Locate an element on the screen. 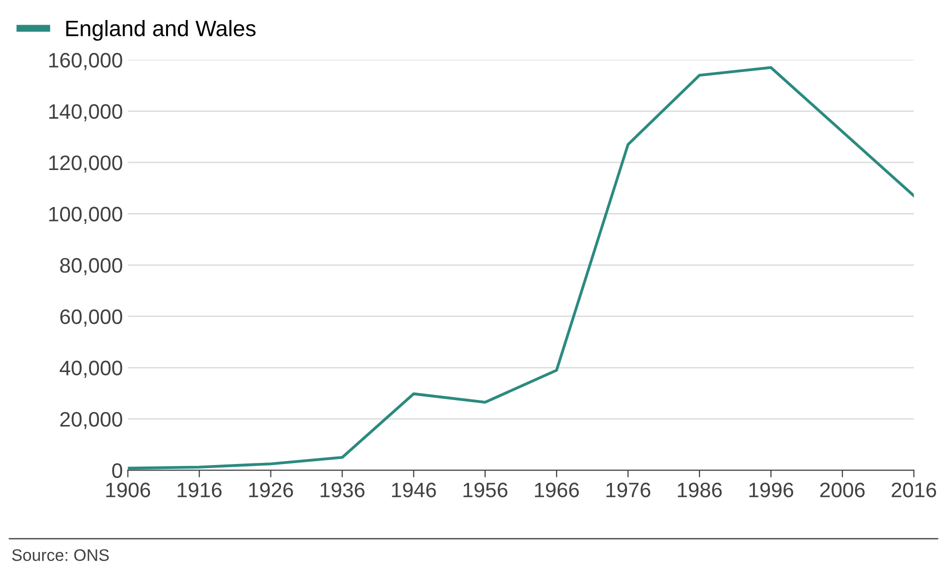  x-tick-label: 1906 is located at coordinates (128, 490).